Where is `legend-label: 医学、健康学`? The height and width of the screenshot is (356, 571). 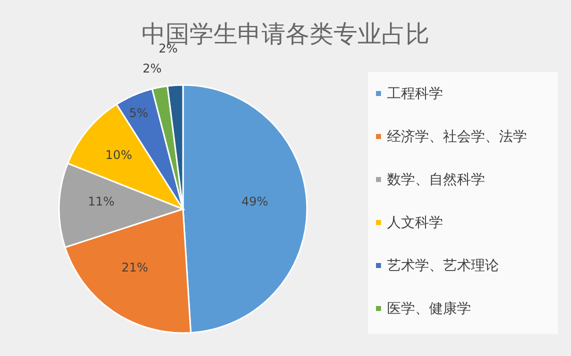 legend-label: 医学、健康学 is located at coordinates (429, 309).